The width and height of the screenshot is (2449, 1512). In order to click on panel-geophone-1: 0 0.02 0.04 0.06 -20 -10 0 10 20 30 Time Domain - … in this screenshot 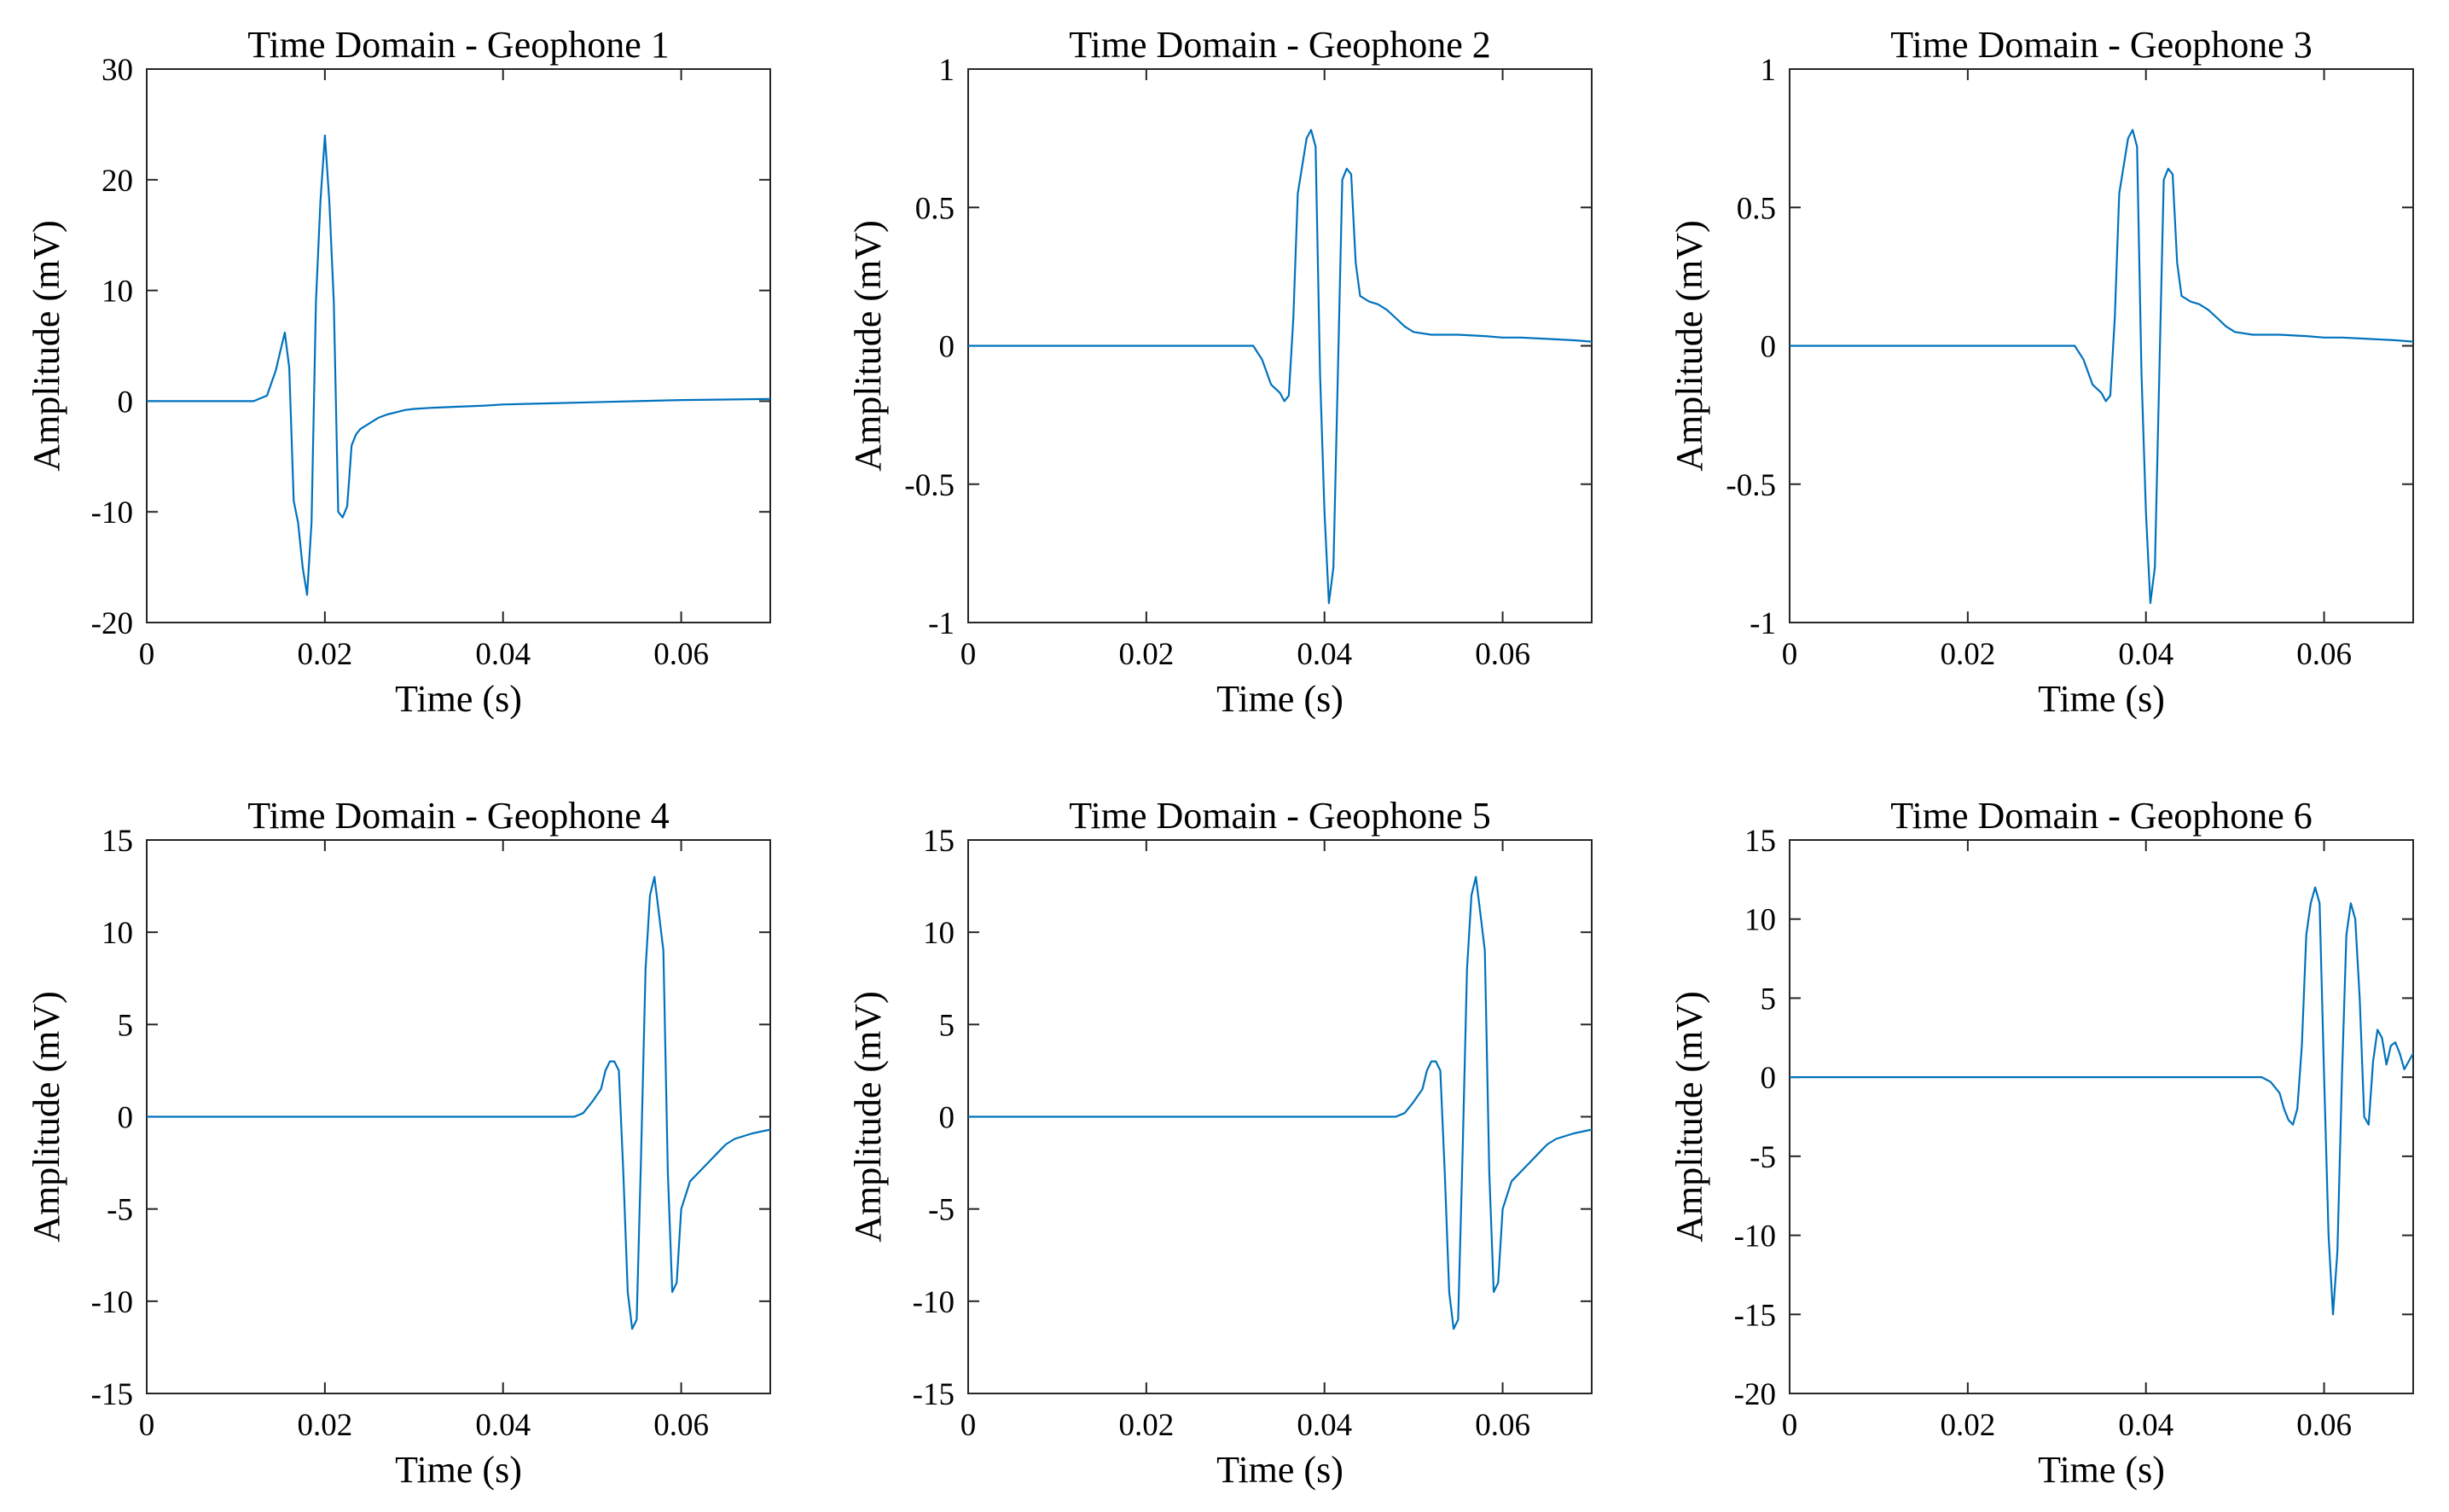, I will do `click(398, 372)`.